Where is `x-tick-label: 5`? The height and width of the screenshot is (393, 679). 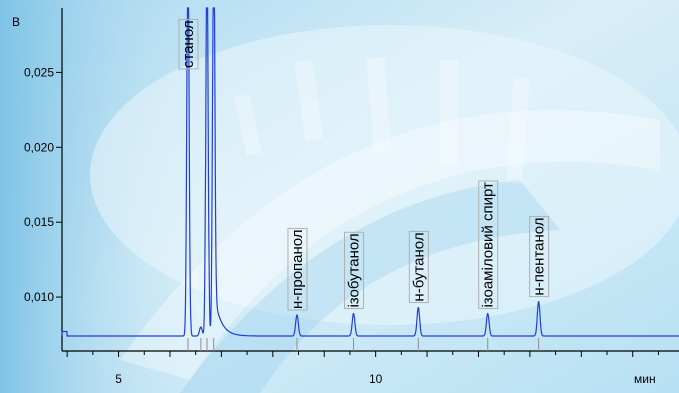 x-tick-label: 5 is located at coordinates (118, 379).